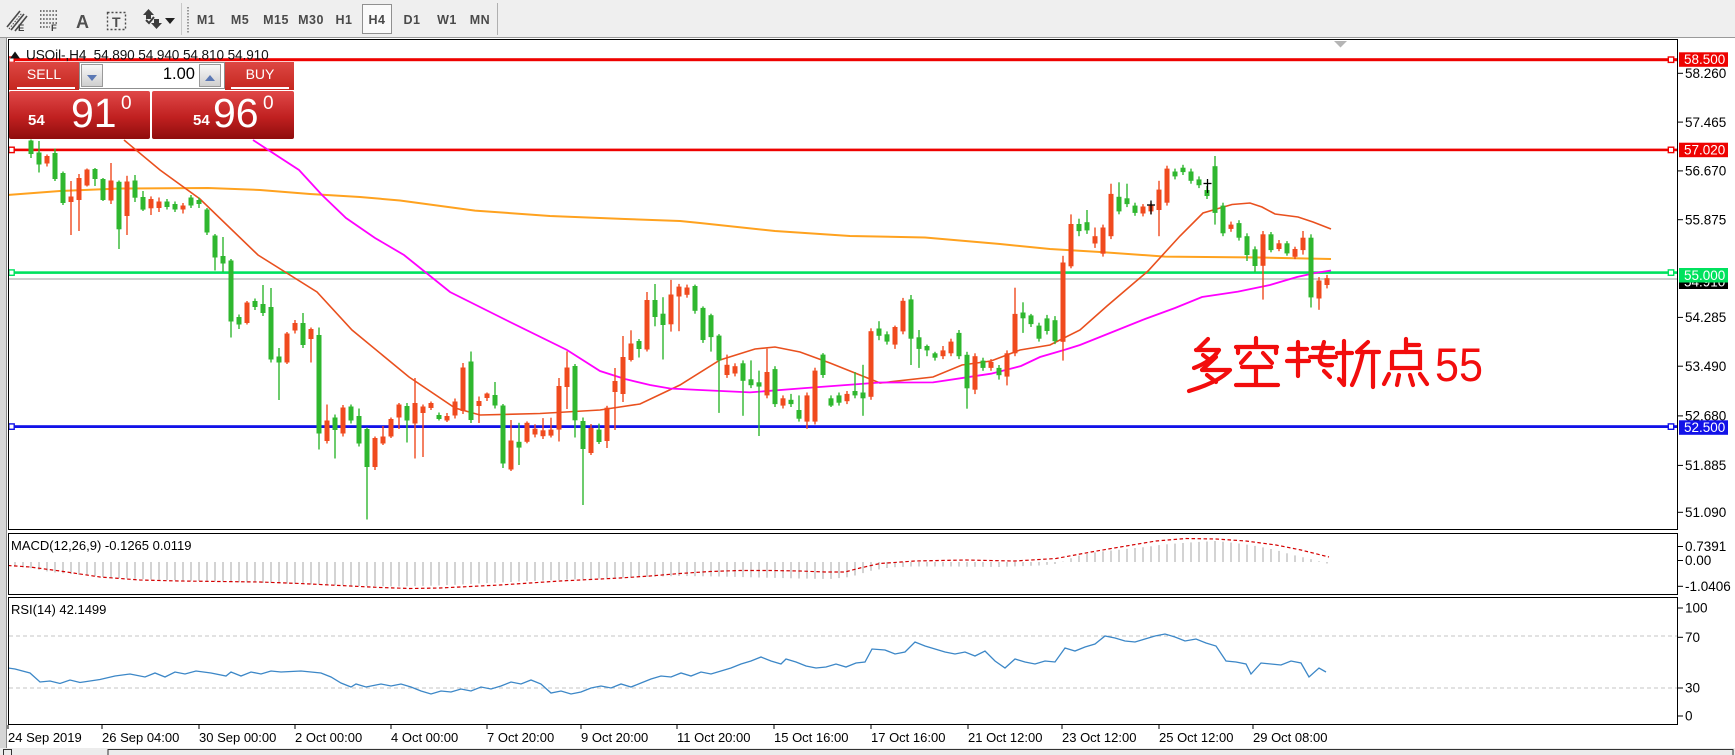  Describe the element at coordinates (614, 737) in the screenshot. I see `svg-text: 9 Oct 20:00` at that location.